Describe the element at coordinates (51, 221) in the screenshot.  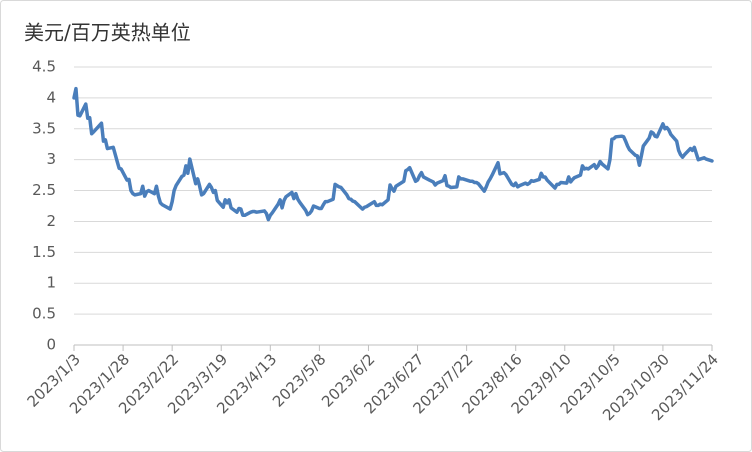
I see `y-tick-label: 2` at that location.